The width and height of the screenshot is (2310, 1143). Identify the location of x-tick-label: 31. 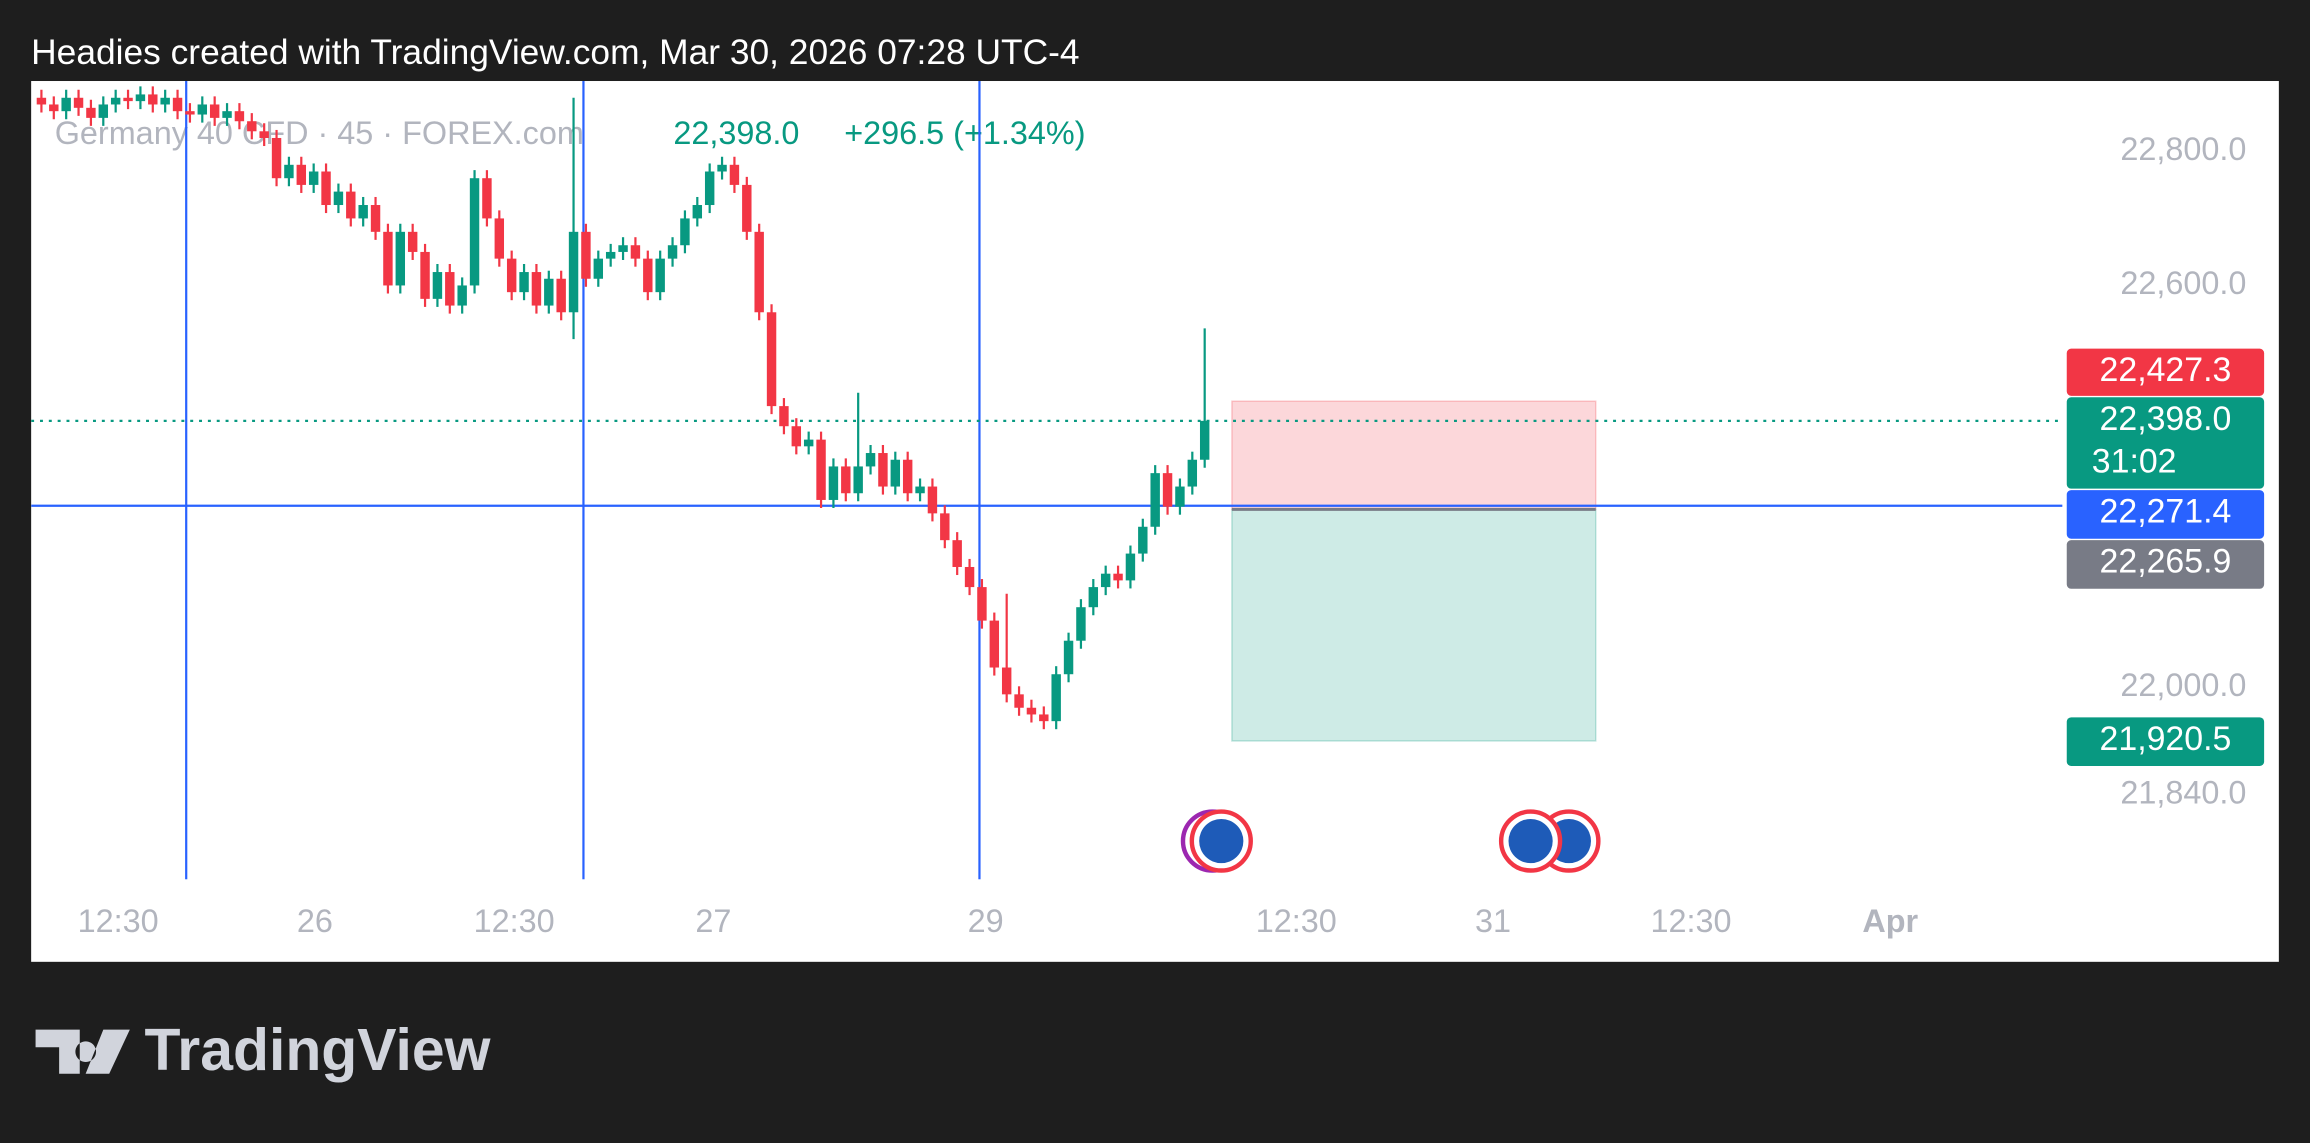
(1493, 921).